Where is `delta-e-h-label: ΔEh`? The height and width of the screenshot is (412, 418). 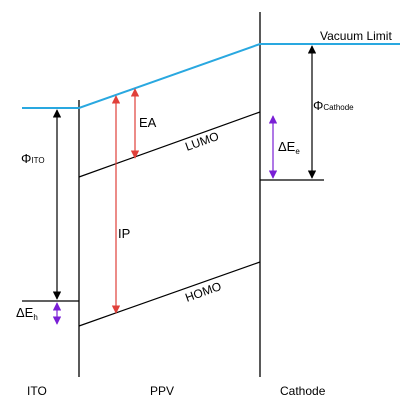
delta-e-h-label: ΔEh is located at coordinates (27, 313).